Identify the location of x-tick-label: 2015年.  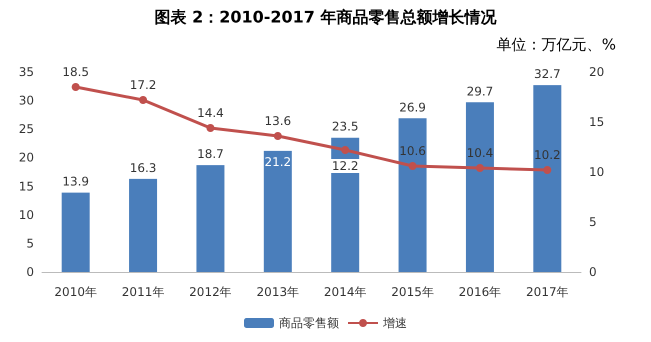
(412, 292).